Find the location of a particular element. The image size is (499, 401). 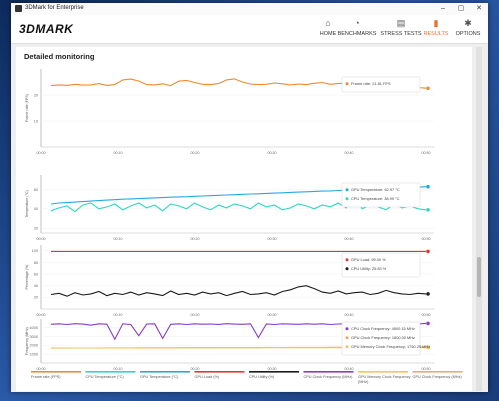

y-axis-label: Temperature (°C) is located at coordinates (27, 204).